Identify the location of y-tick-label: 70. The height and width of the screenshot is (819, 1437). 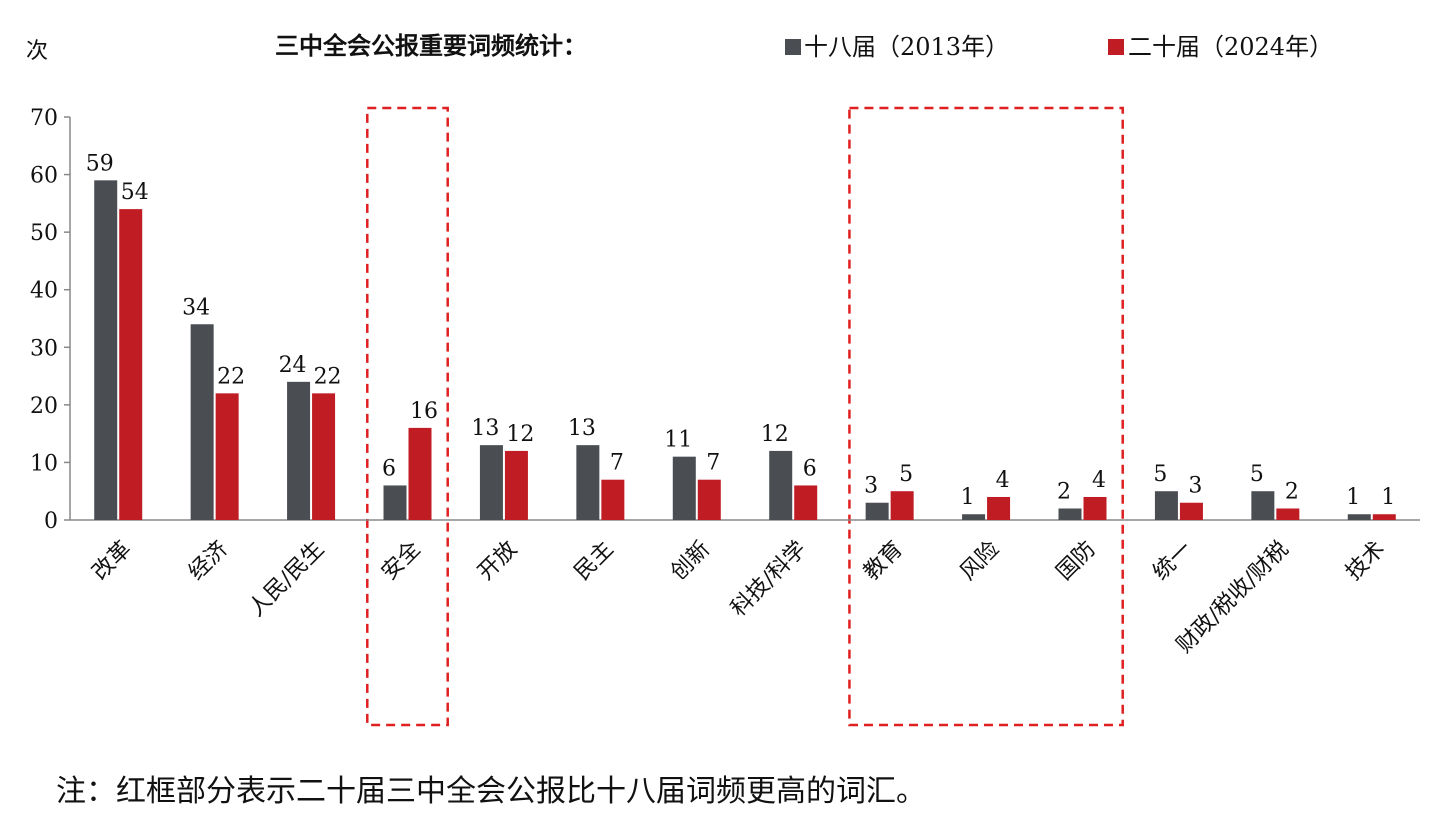
(44, 118).